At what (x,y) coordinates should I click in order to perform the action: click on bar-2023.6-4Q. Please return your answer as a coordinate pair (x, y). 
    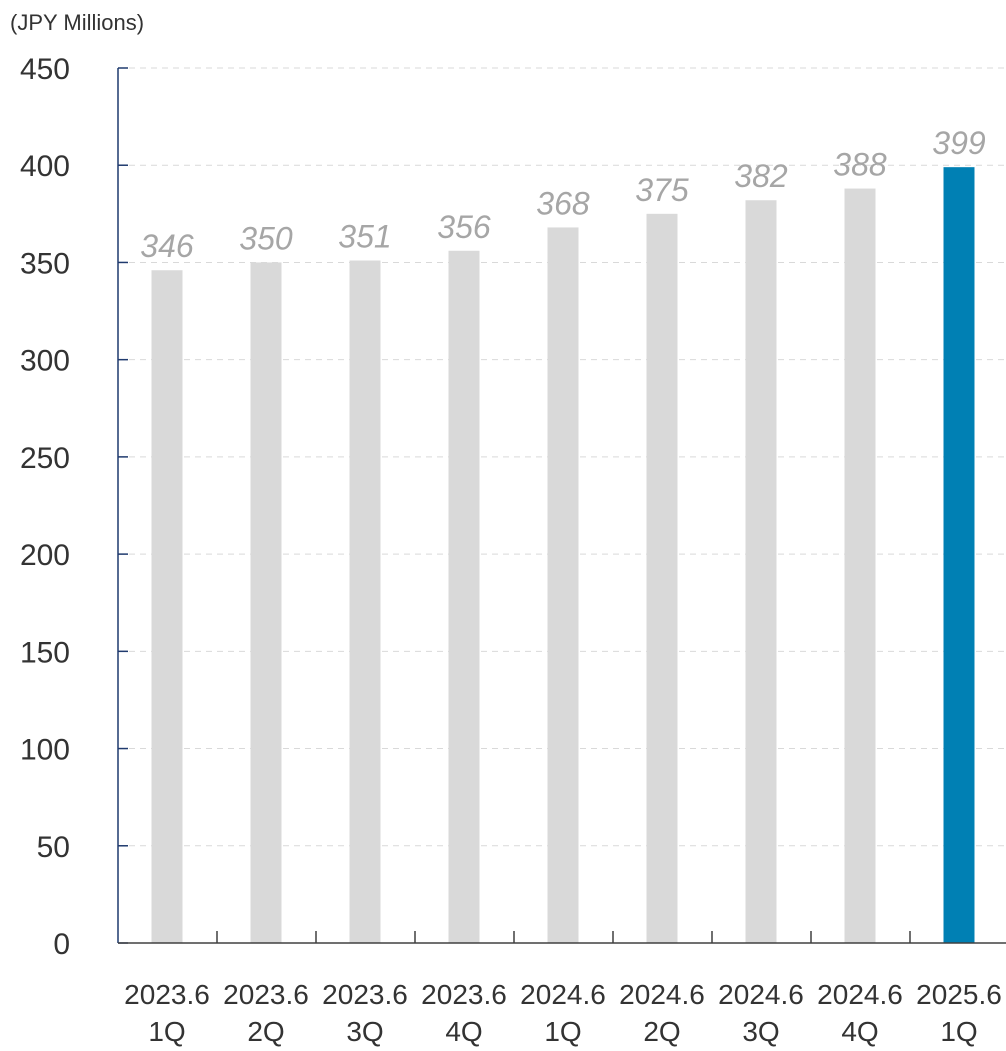
    Looking at the image, I should click on (464, 596).